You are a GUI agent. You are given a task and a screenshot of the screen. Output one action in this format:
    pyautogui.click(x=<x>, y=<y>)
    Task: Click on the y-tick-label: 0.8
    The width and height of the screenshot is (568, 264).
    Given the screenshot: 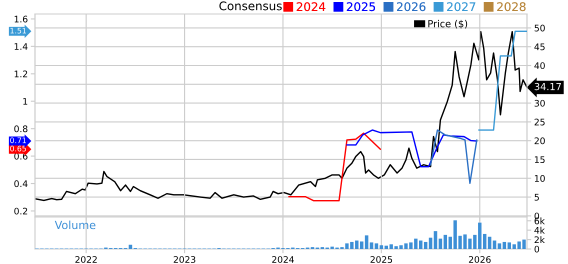 What is the action you would take?
    pyautogui.click(x=21, y=128)
    